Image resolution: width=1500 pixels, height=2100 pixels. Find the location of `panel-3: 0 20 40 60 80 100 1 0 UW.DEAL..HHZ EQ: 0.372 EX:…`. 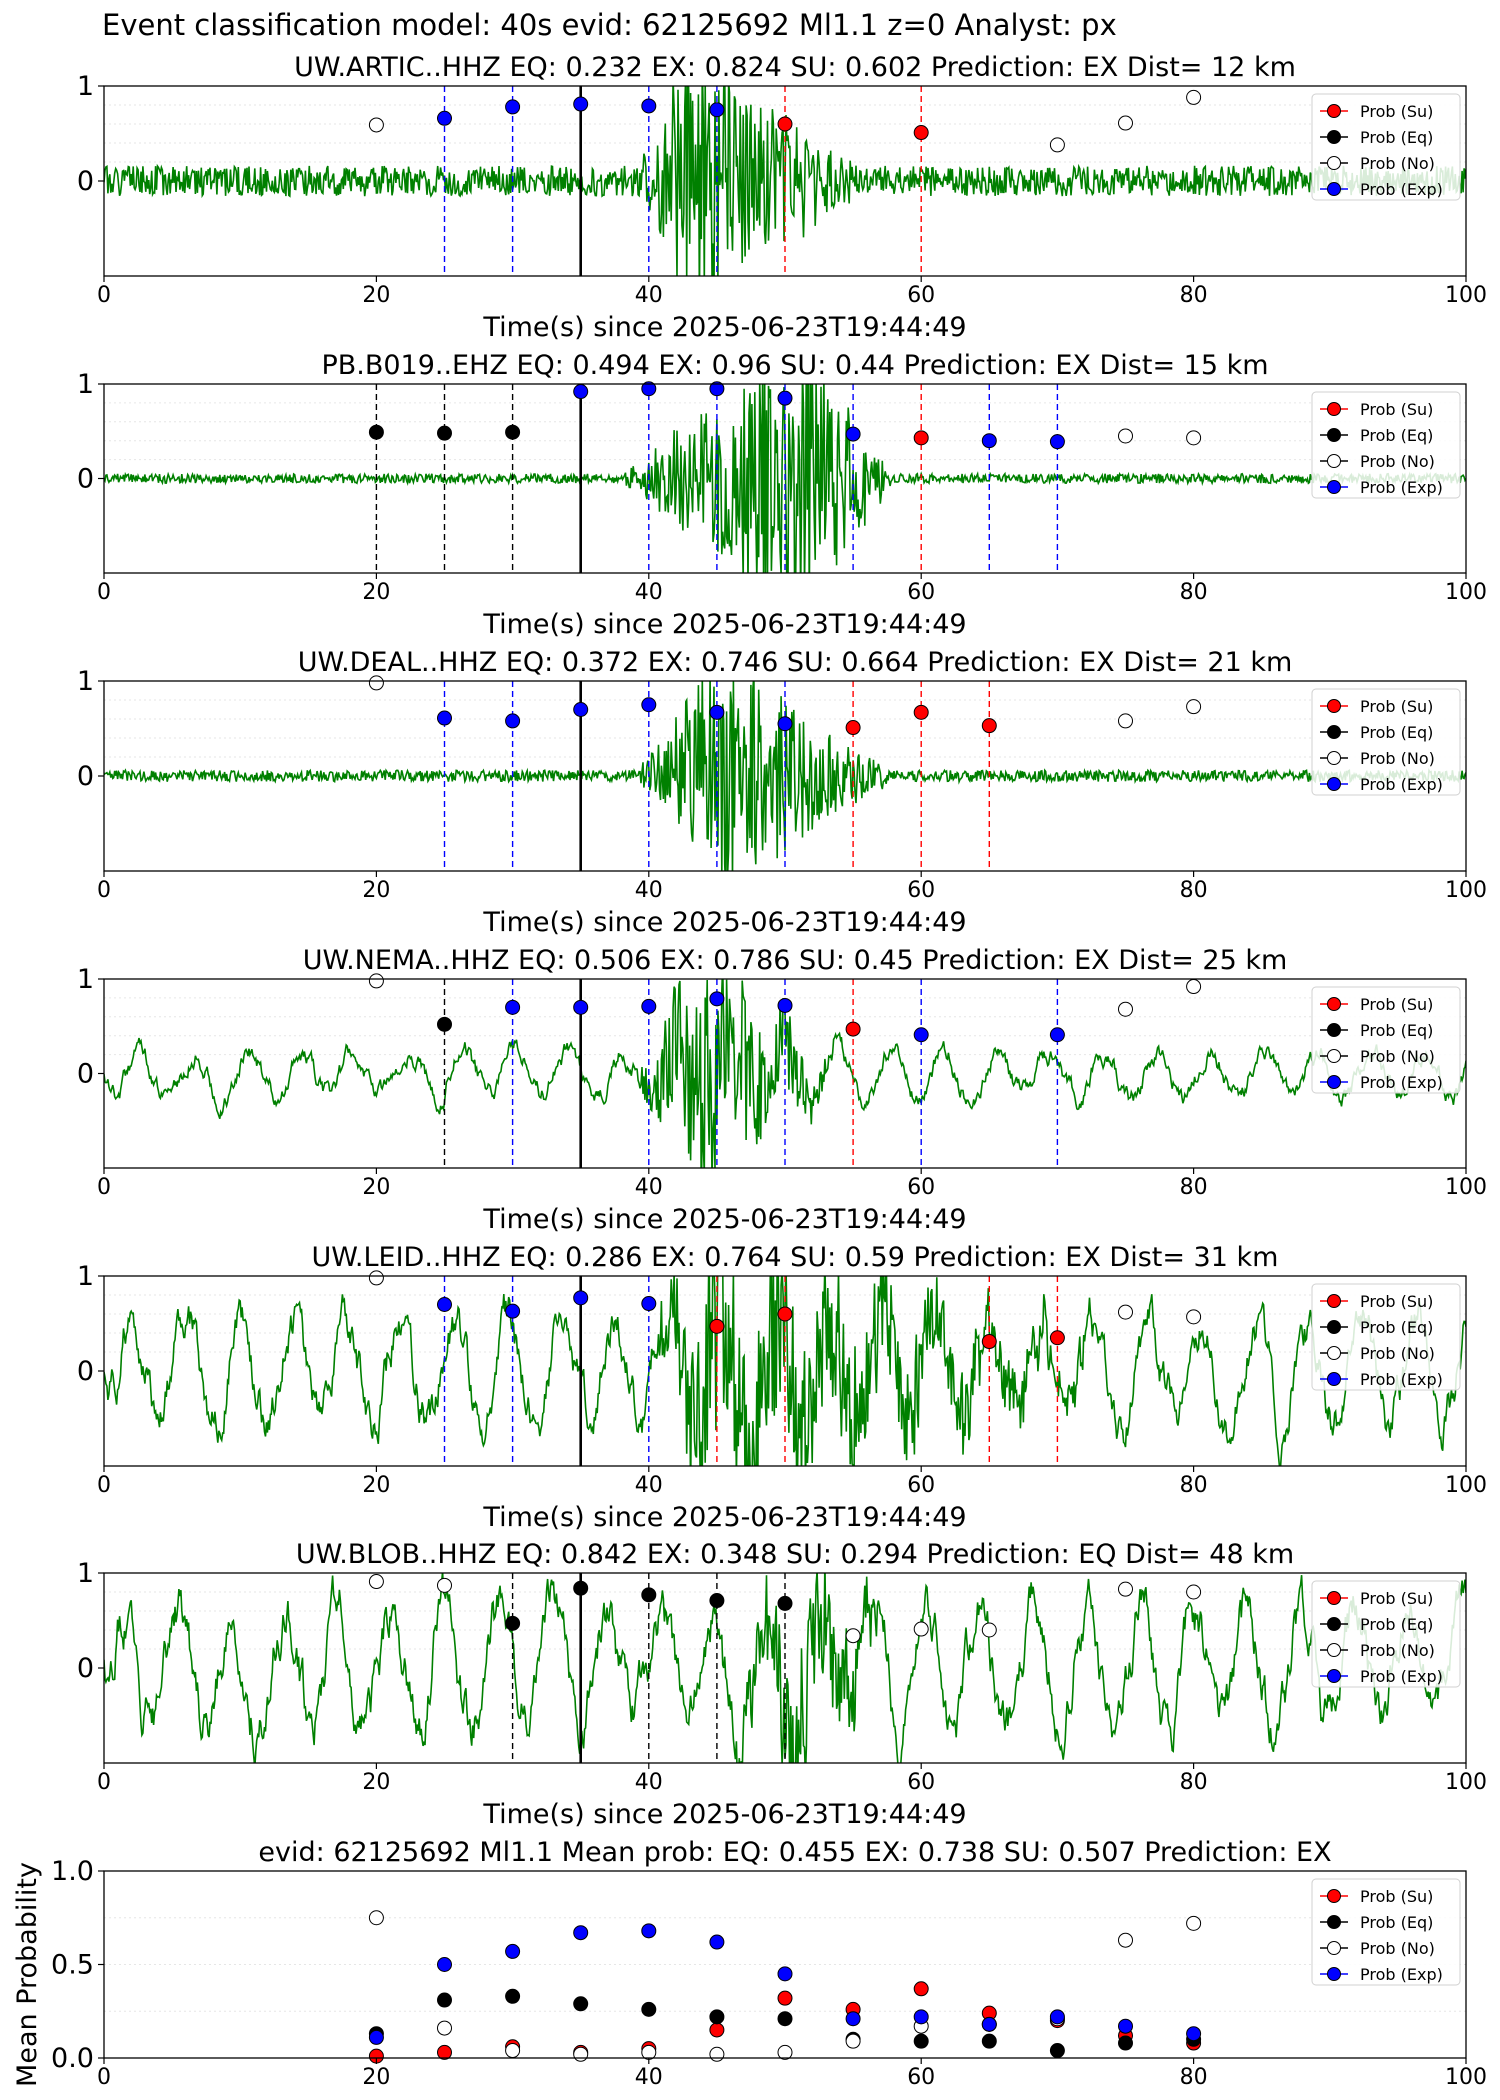

panel-3: 0 20 40 60 80 100 1 0 UW.DEAL..HHZ EQ: 0.372 EX:… is located at coordinates (782, 792).